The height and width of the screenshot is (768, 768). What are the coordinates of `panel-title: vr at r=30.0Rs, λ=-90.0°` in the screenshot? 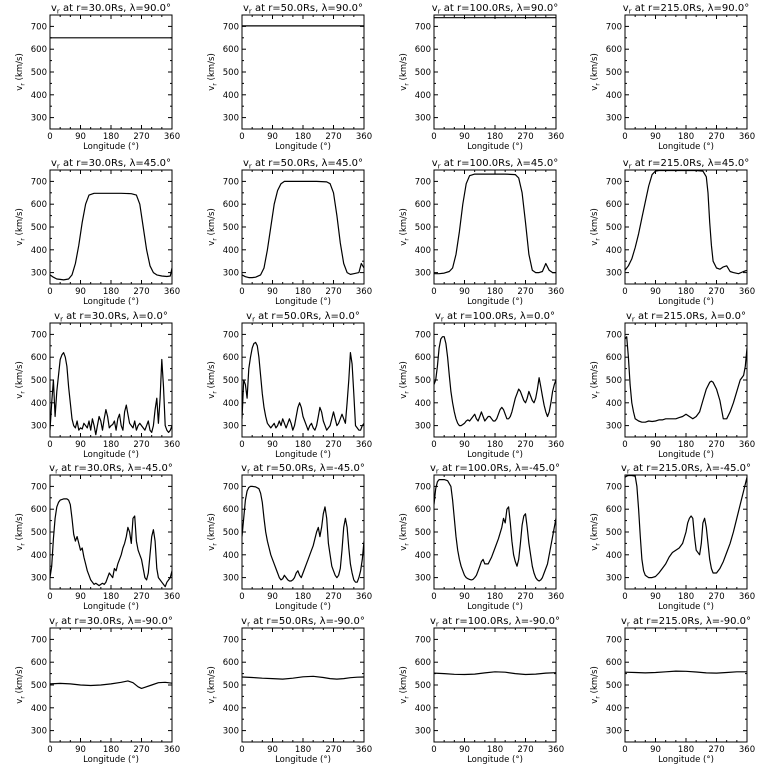 It's located at (111, 622).